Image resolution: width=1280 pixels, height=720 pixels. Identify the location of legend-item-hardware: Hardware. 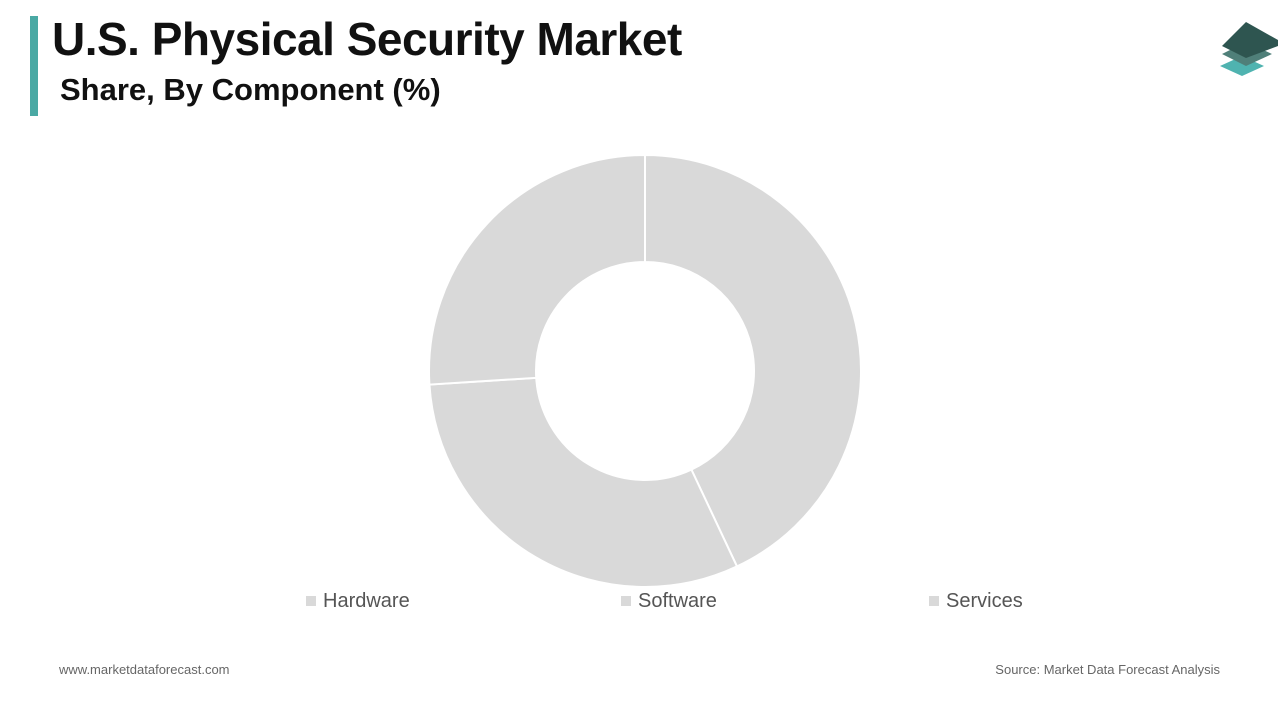
(358, 601).